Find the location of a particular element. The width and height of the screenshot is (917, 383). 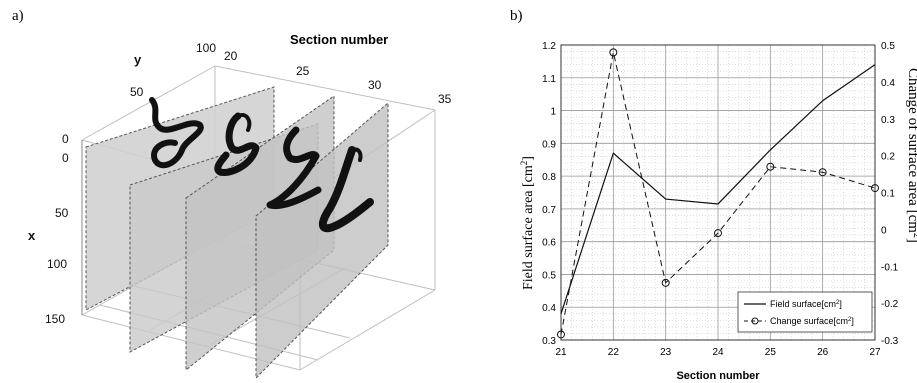

left-y-tick-label: 1 is located at coordinates (553, 112).